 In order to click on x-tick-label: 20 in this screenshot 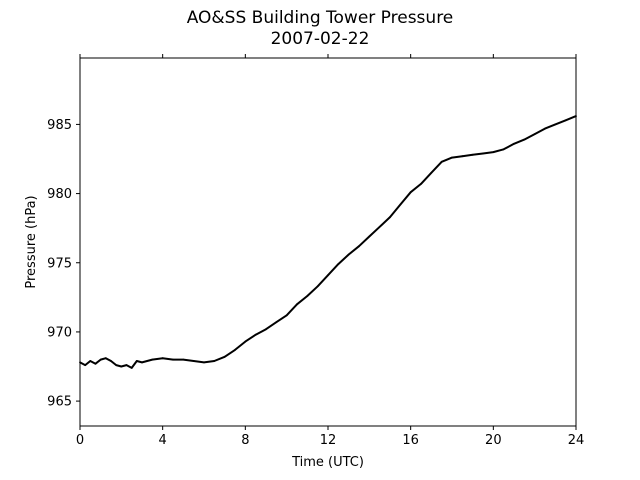, I will do `click(493, 440)`.